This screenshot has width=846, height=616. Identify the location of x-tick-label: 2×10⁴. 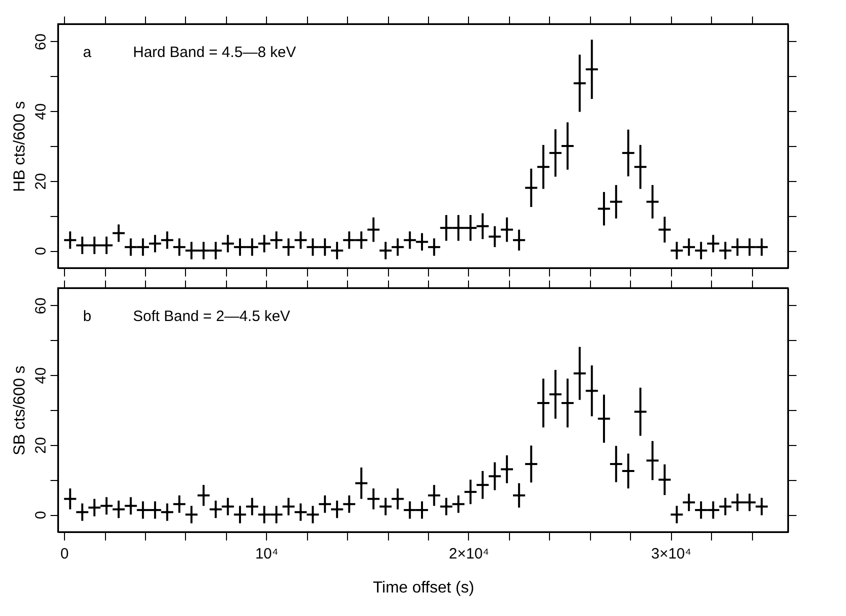
(469, 554).